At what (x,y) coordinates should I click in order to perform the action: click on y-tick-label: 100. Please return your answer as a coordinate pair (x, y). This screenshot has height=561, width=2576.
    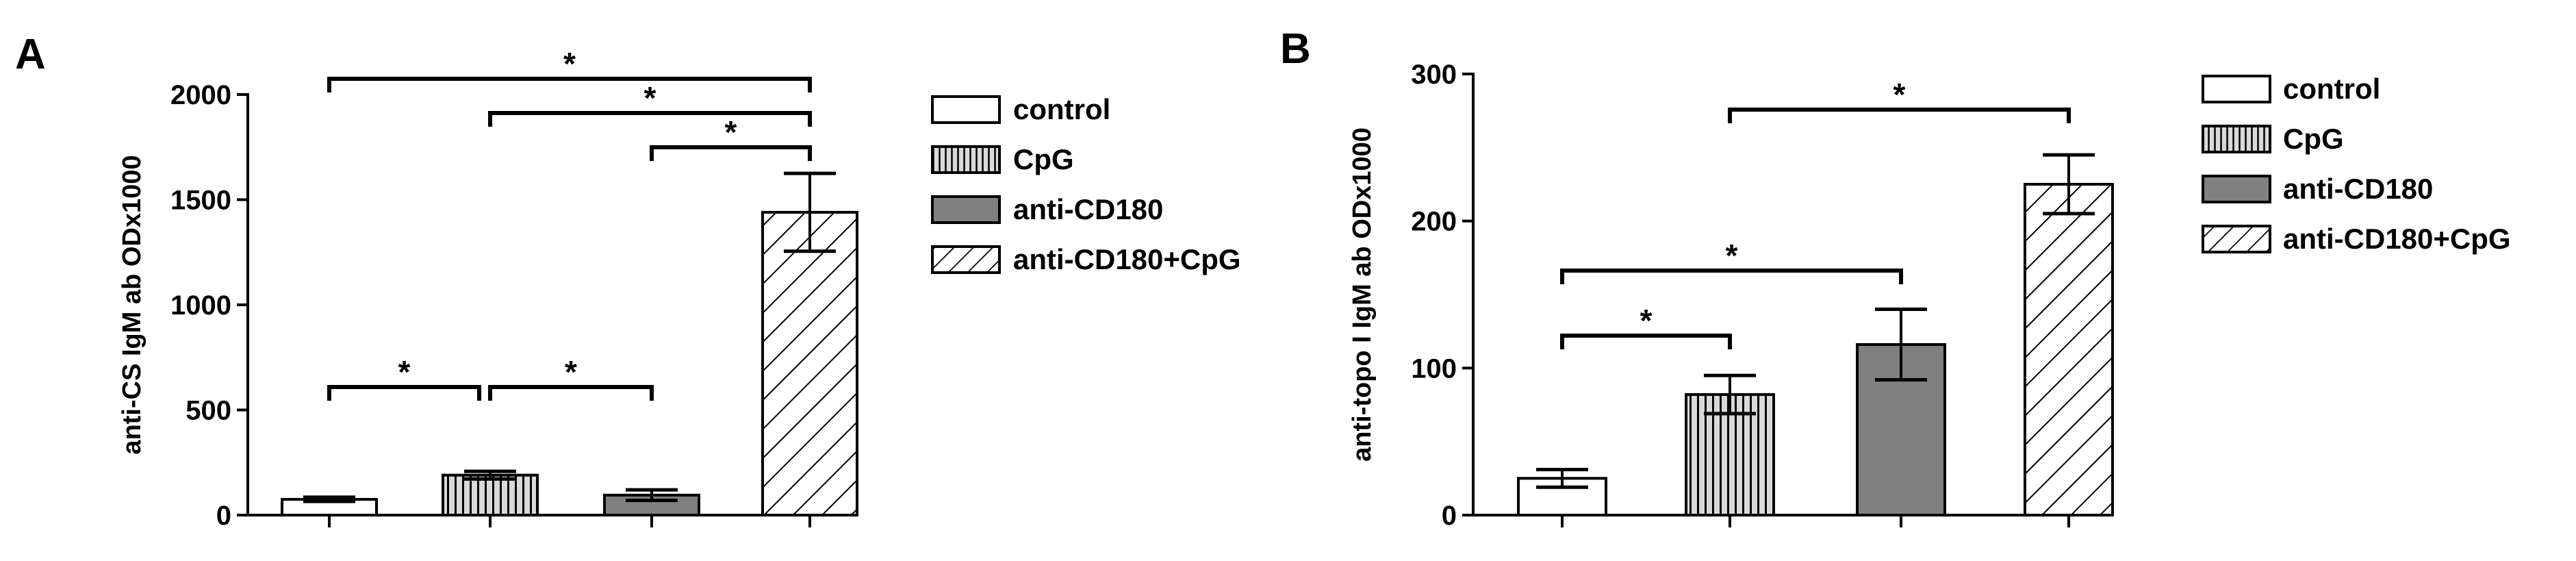
    Looking at the image, I should click on (1434, 368).